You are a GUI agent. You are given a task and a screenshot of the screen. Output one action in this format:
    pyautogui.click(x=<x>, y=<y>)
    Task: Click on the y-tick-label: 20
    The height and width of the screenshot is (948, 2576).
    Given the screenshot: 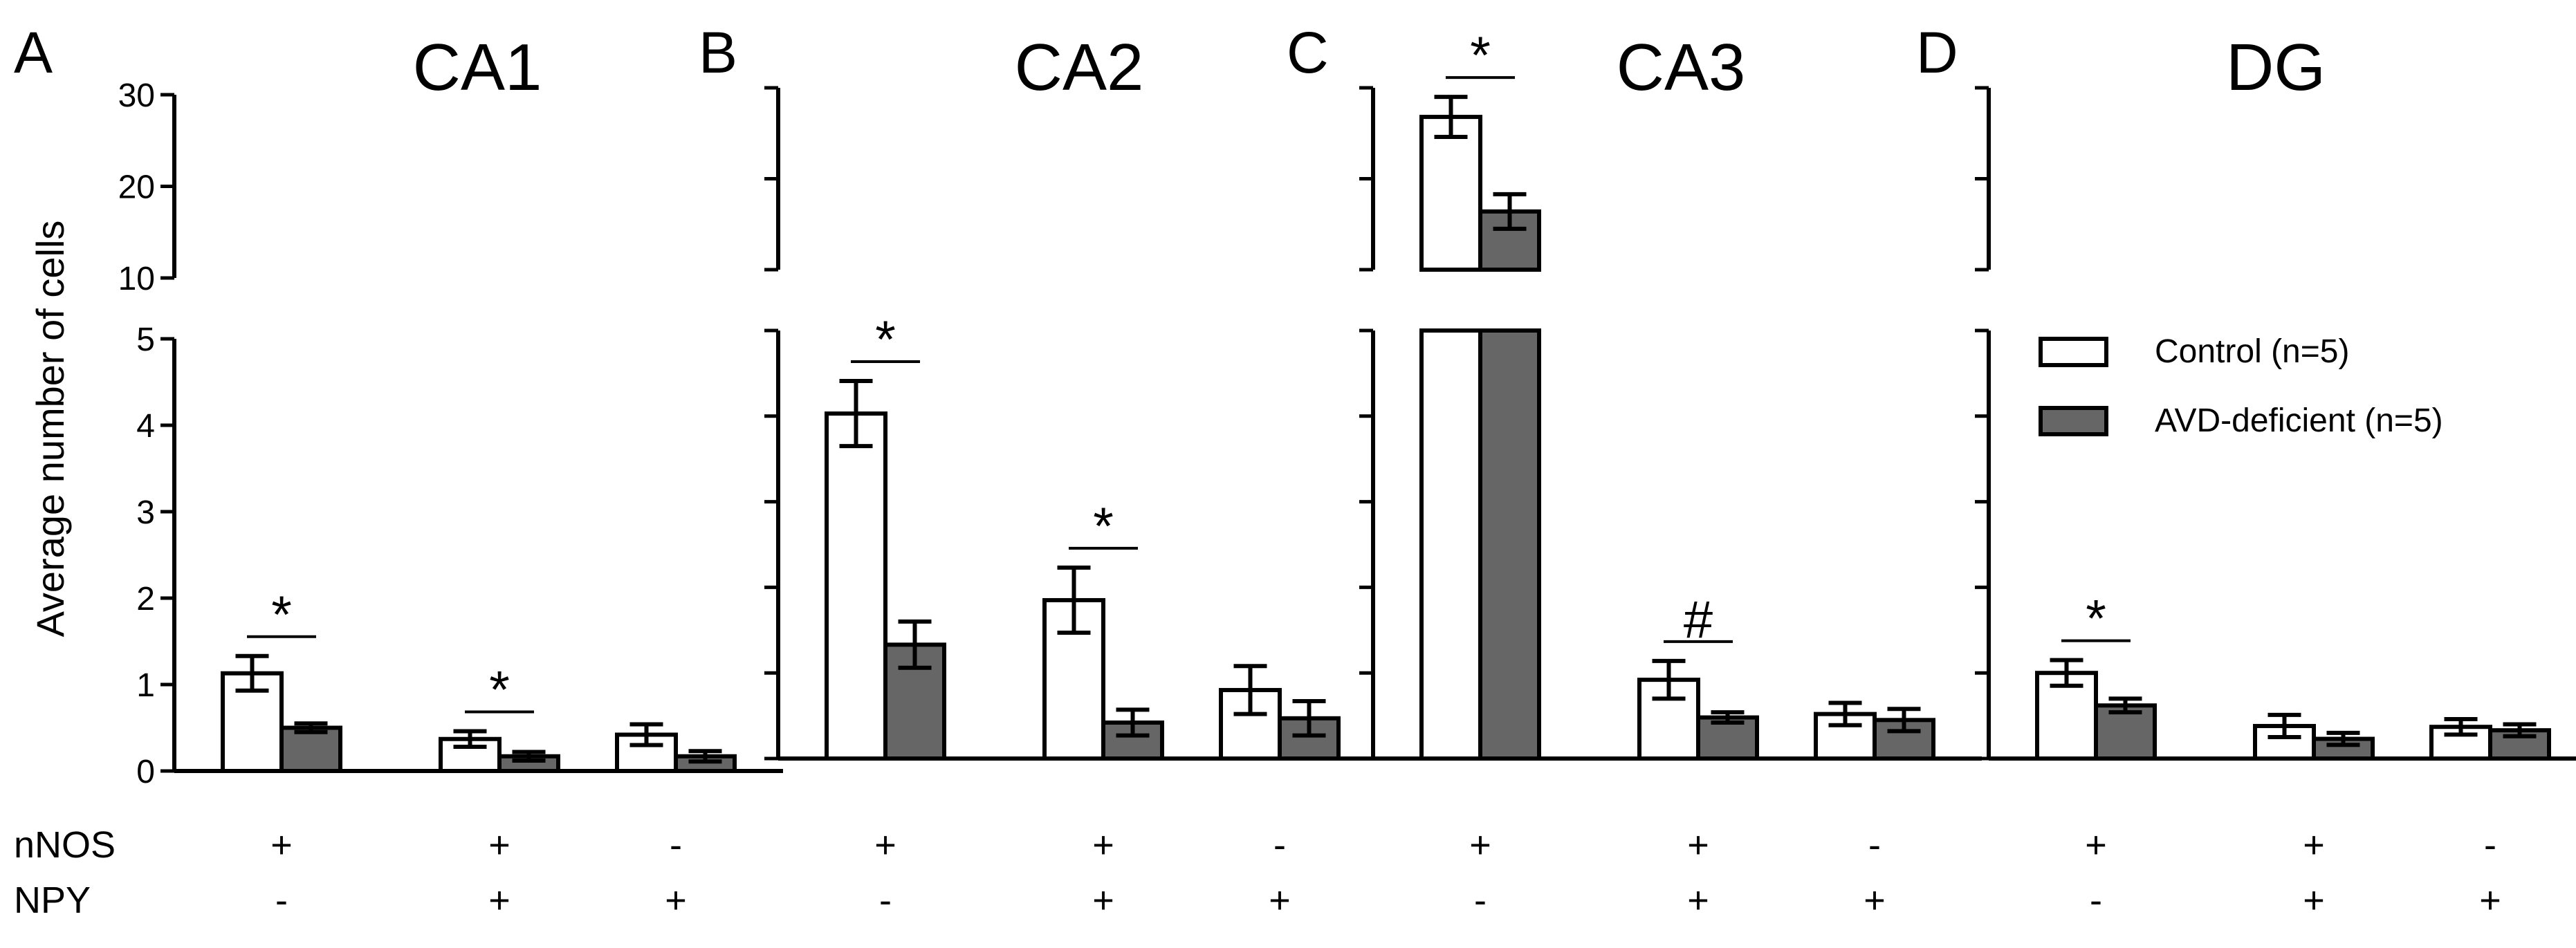 What is the action you would take?
    pyautogui.click(x=136, y=187)
    